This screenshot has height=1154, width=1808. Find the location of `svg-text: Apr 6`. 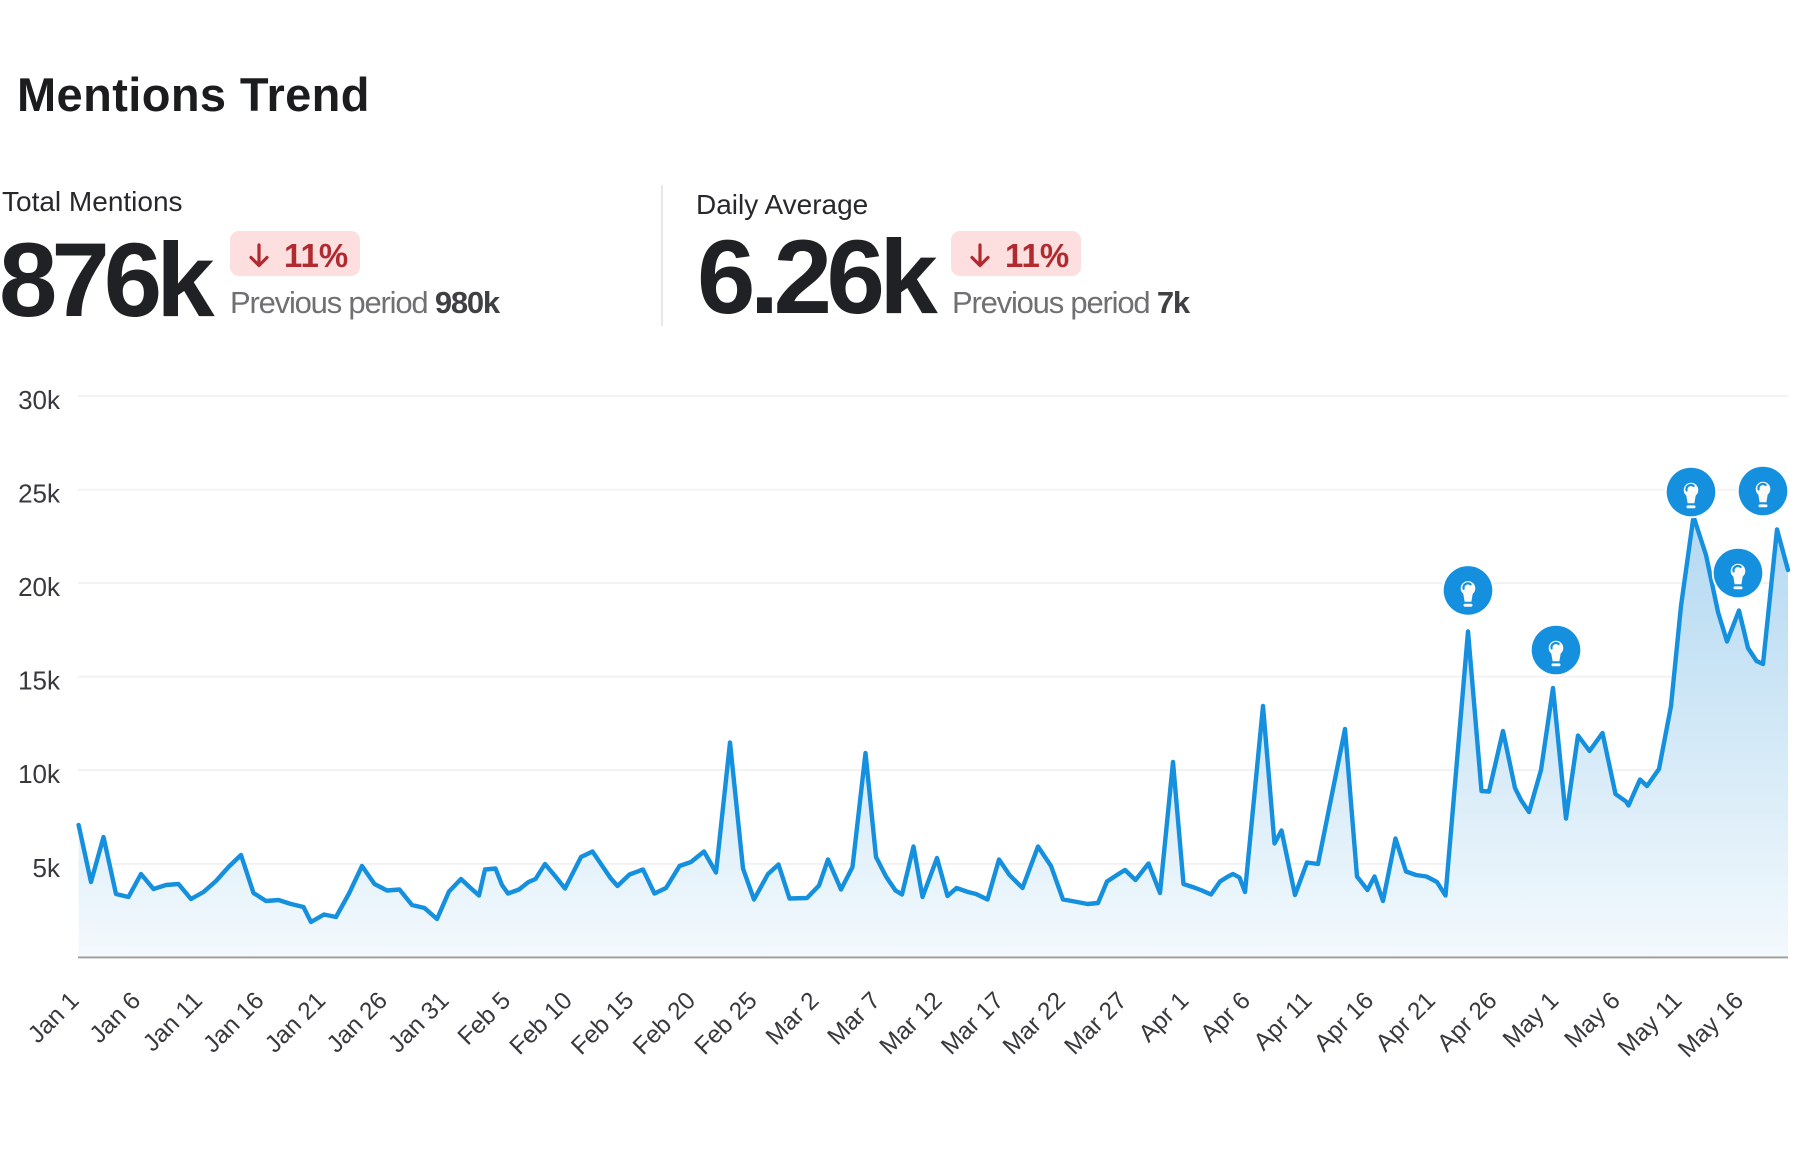

svg-text: Apr 6 is located at coordinates (1225, 1017).